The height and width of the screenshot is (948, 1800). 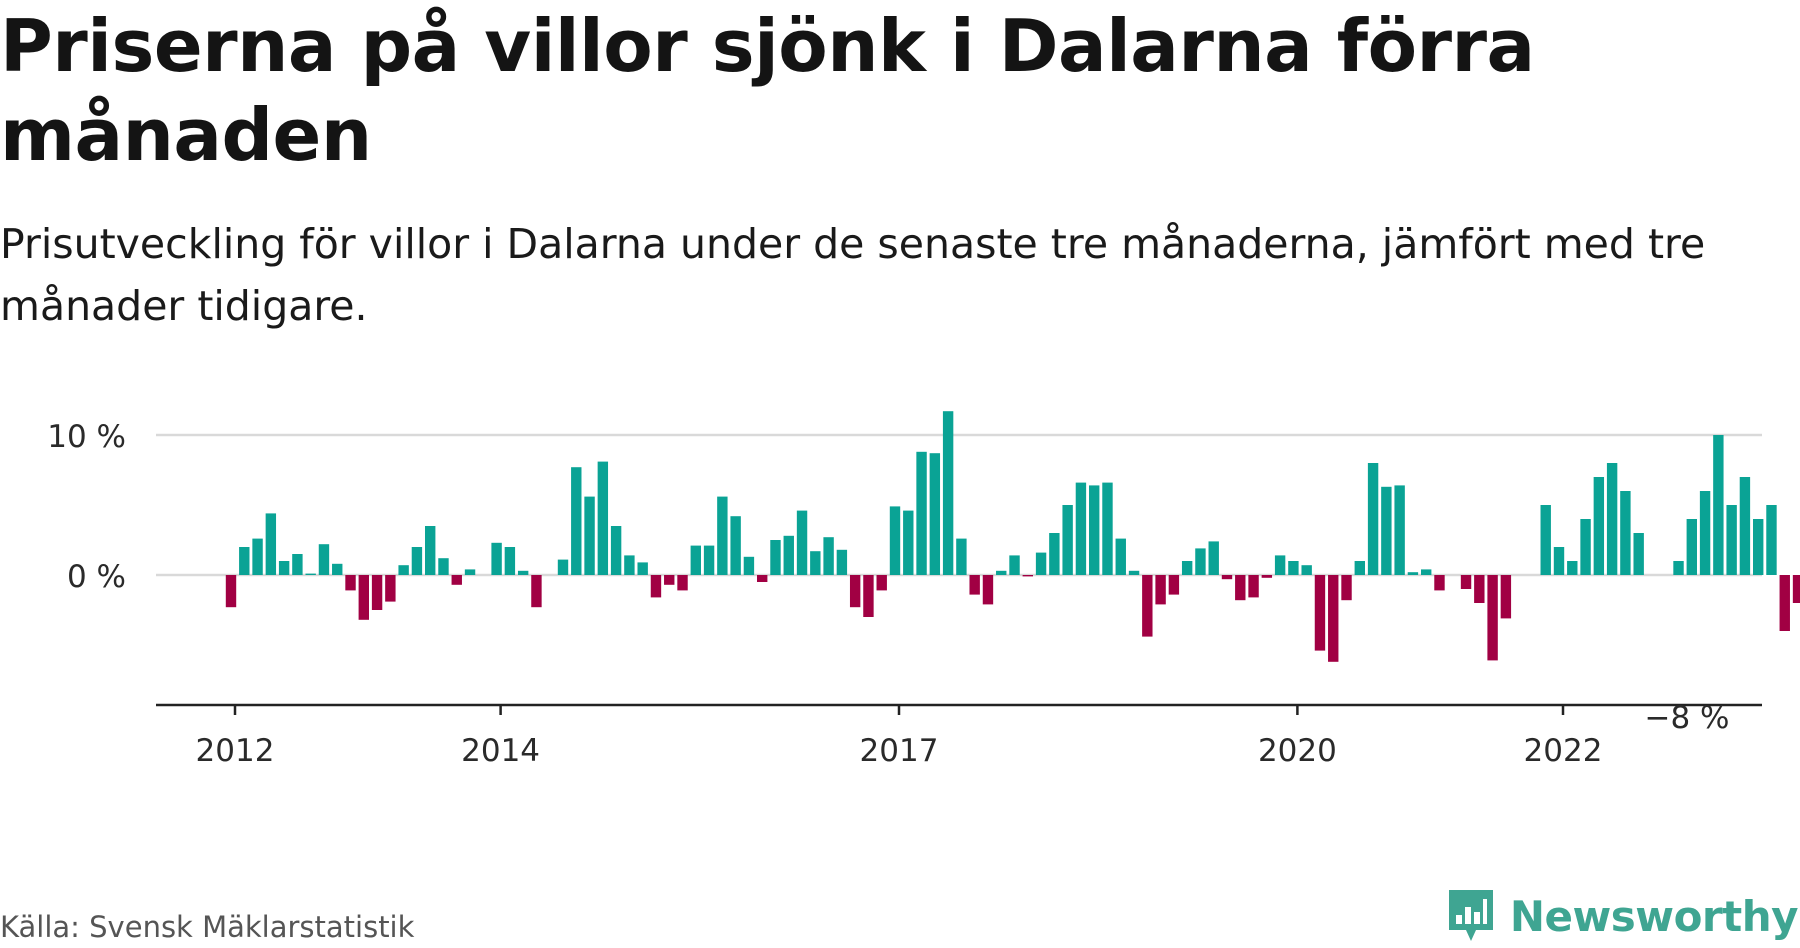 I want to click on x-tick-label: 2020, so click(x=1297, y=751).